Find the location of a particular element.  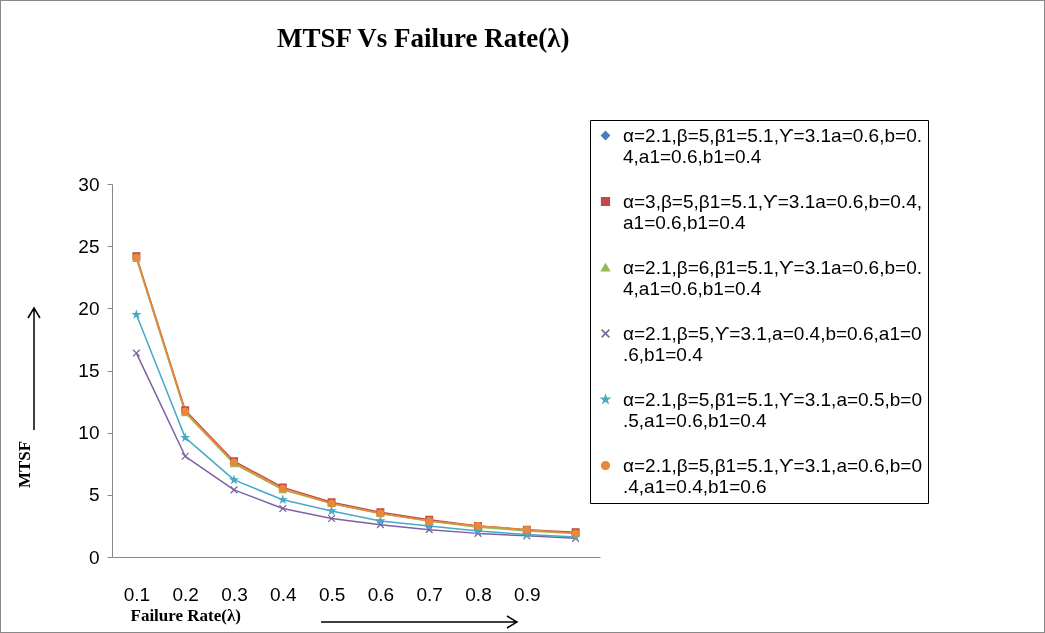

legend-label: α=2.1,β=5,β1=5.1,ϒ=3.1,a=0.5,b=0.5,a1=0.6,b1=0.4 is located at coordinates (772, 409).